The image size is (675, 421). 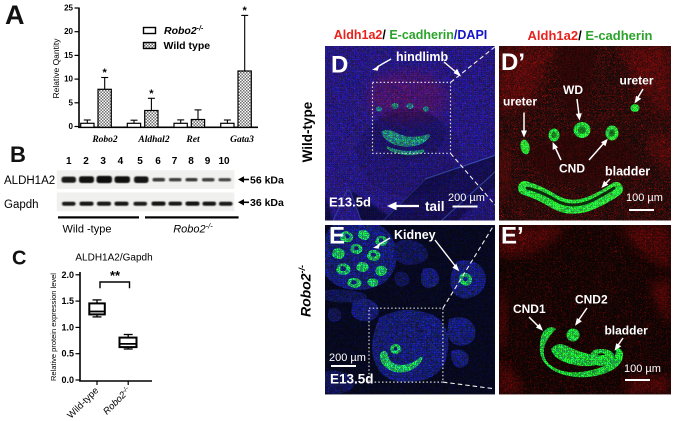 What do you see at coordinates (435, 206) in the screenshot?
I see `svg-text: tail` at bounding box center [435, 206].